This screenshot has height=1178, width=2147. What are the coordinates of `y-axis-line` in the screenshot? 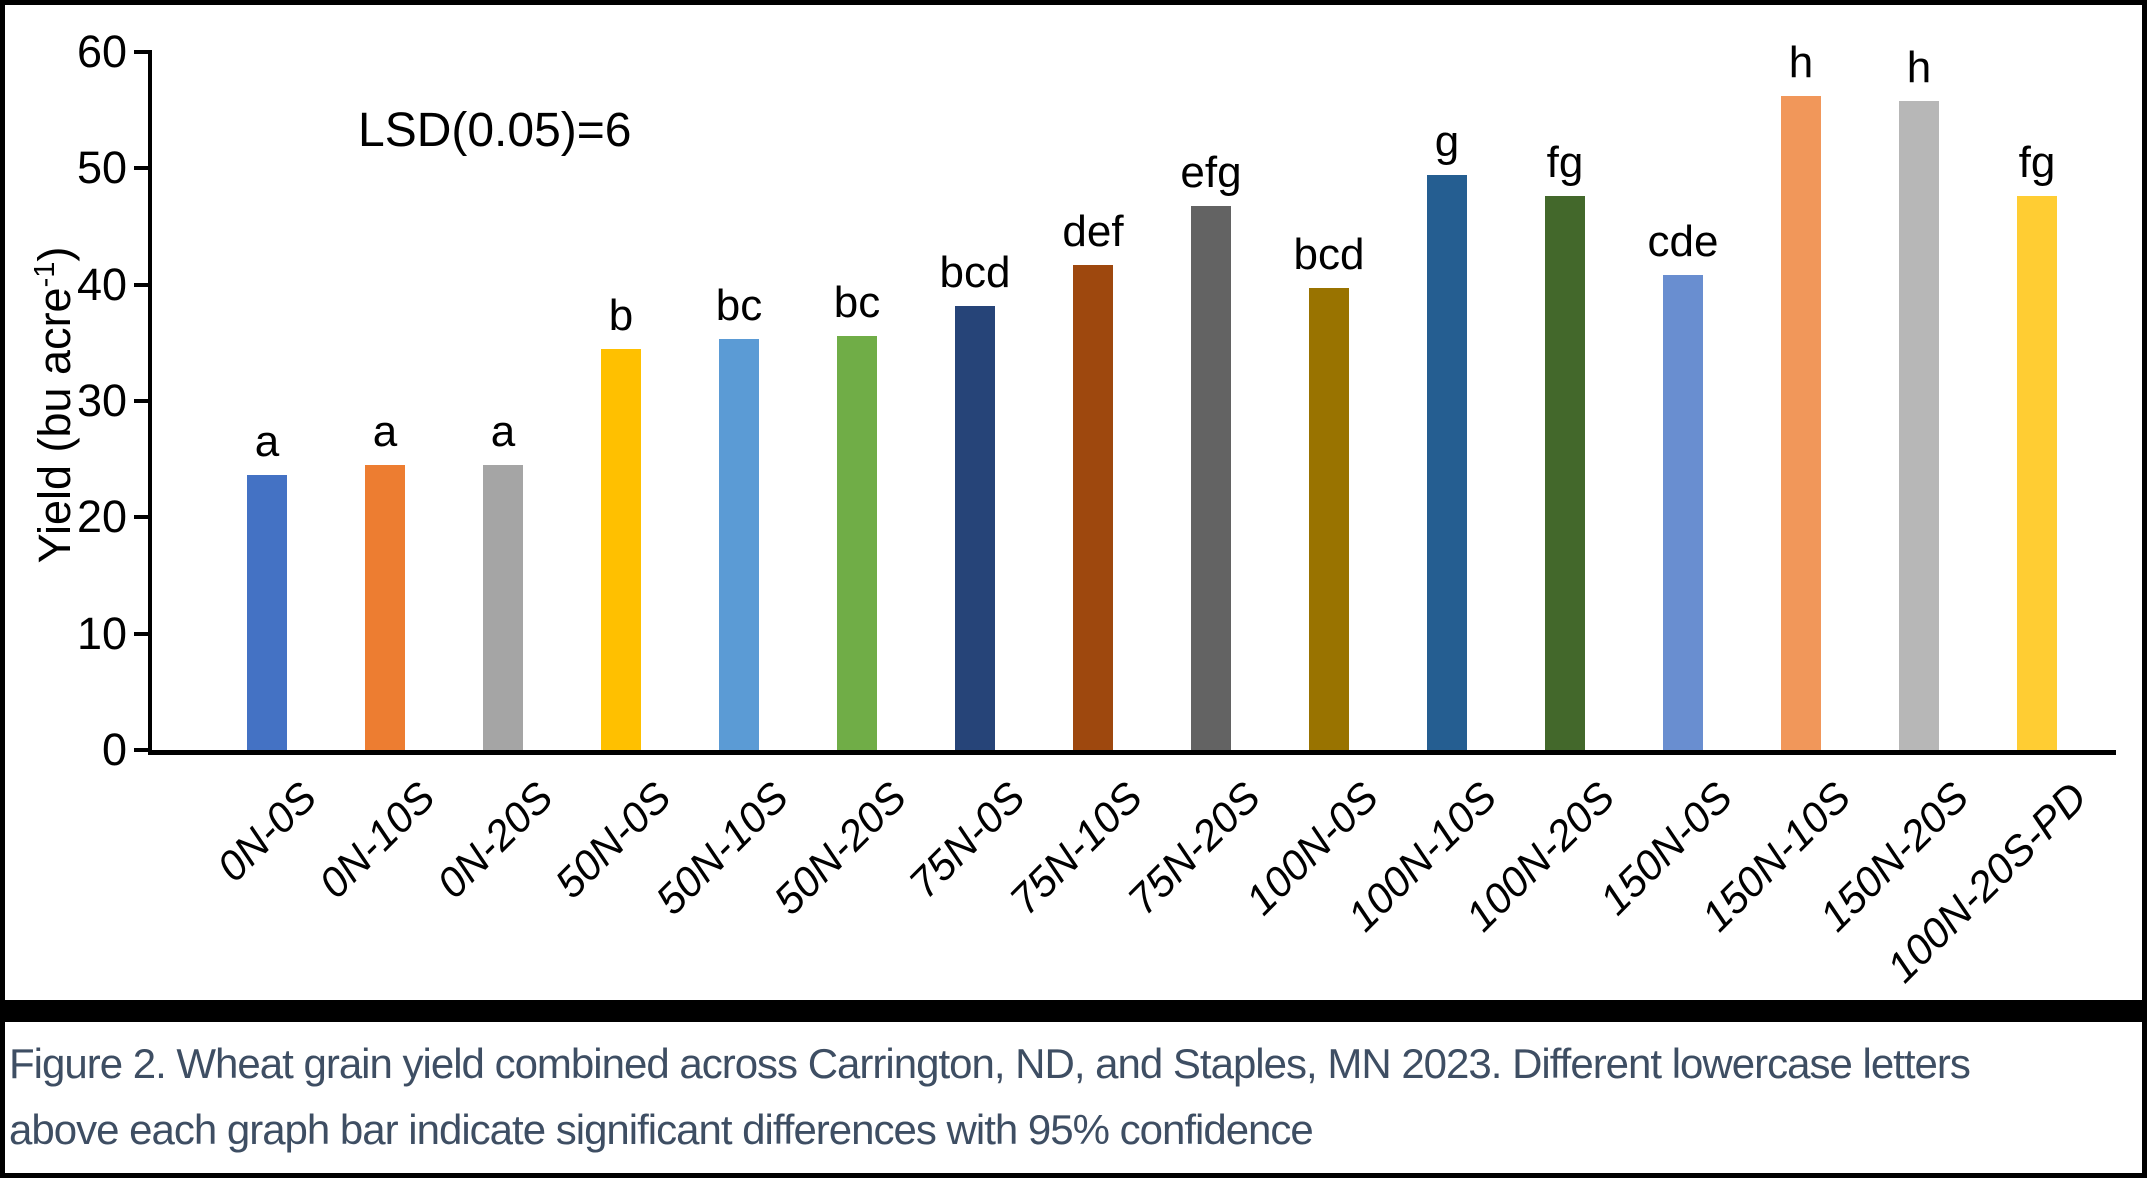 It's located at (150, 403).